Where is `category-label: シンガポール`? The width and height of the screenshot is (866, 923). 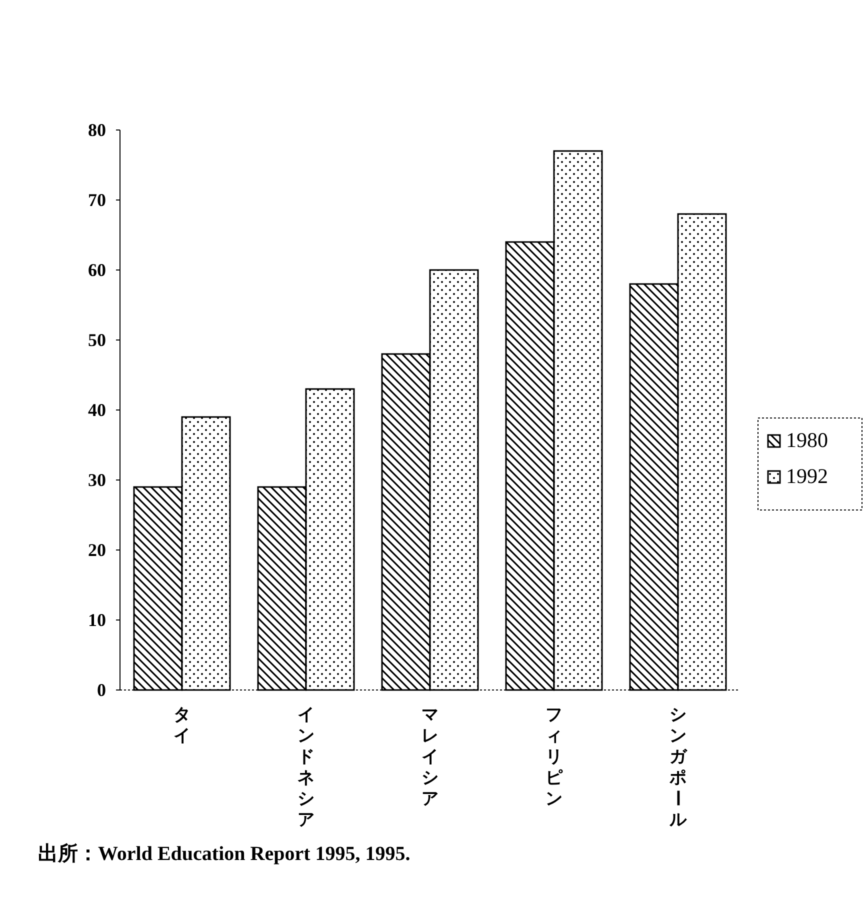
category-label: シンガポール is located at coordinates (677, 767).